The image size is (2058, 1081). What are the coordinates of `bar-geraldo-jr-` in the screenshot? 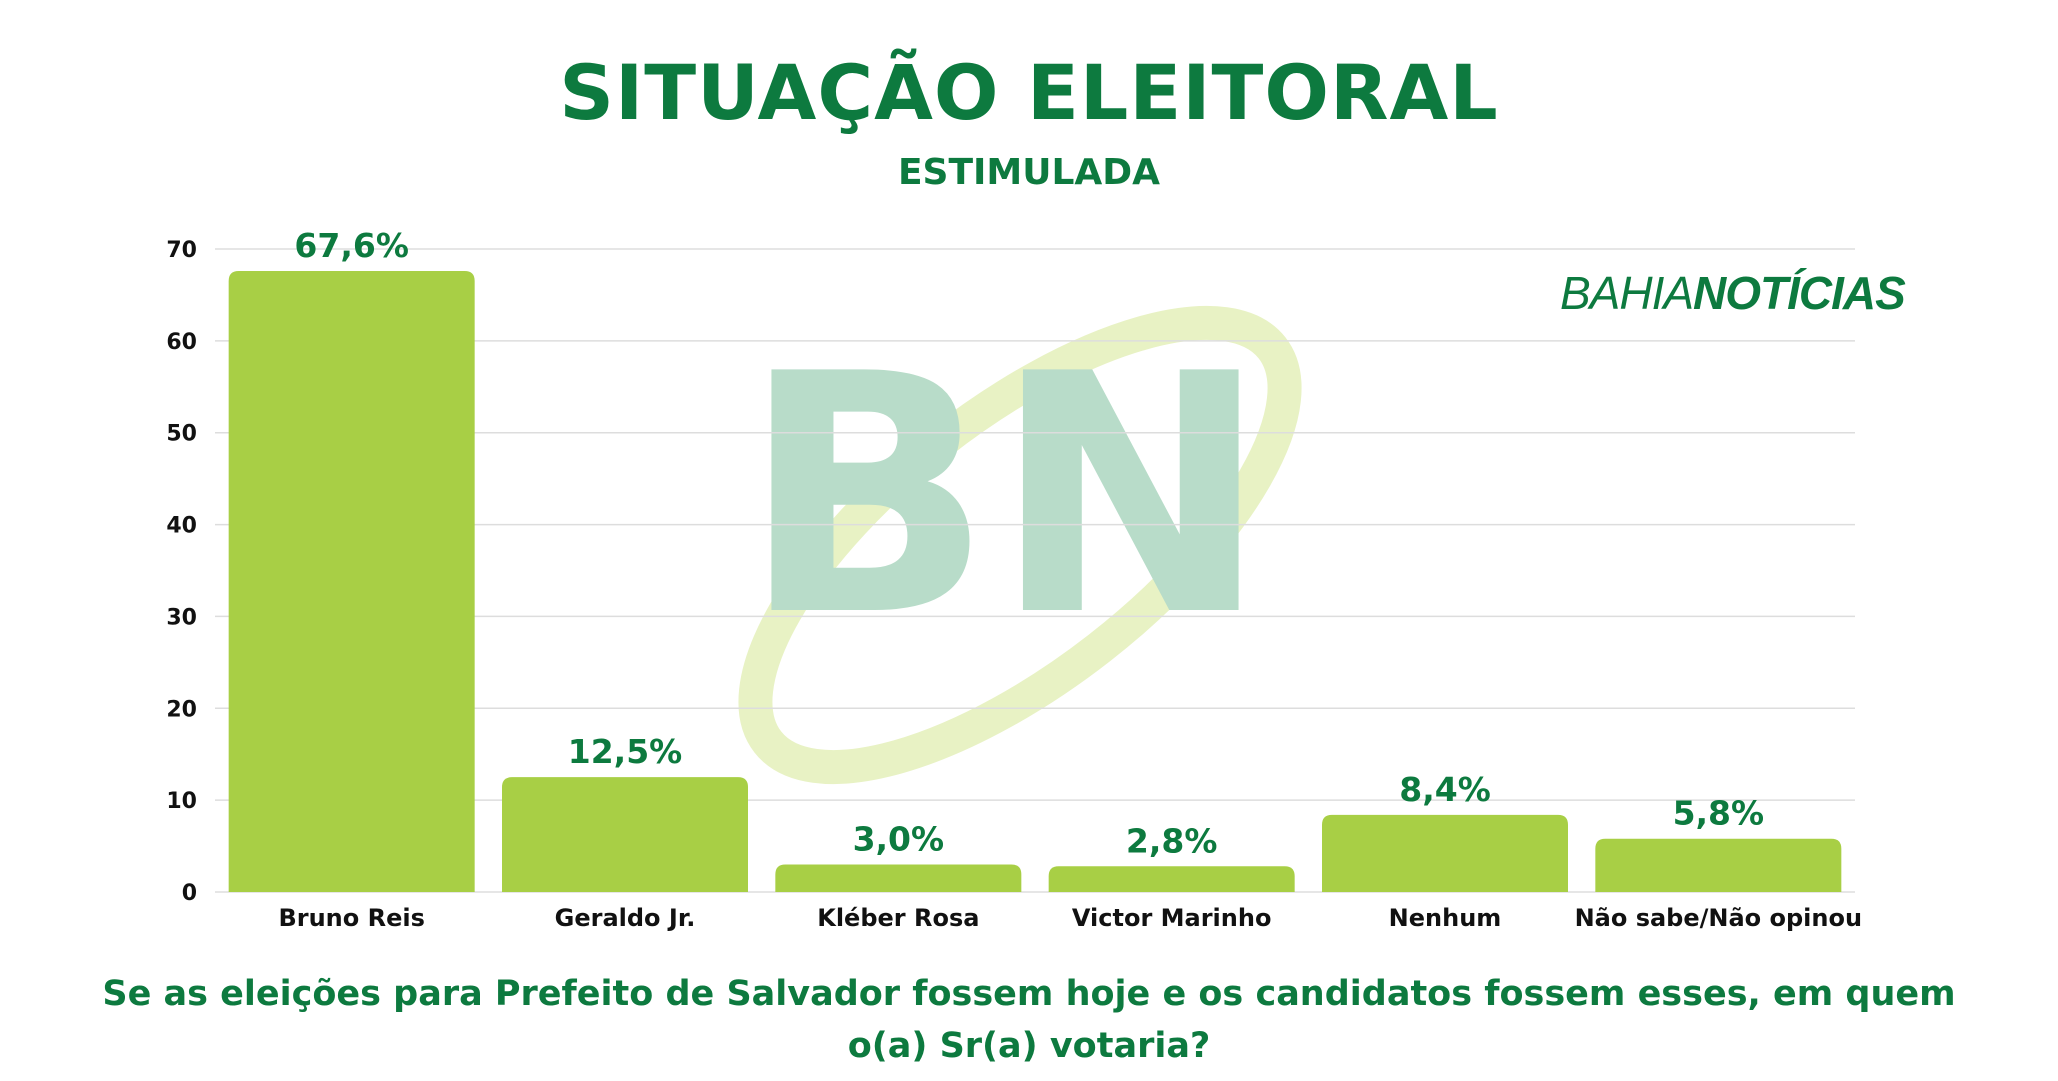 It's located at (625, 834).